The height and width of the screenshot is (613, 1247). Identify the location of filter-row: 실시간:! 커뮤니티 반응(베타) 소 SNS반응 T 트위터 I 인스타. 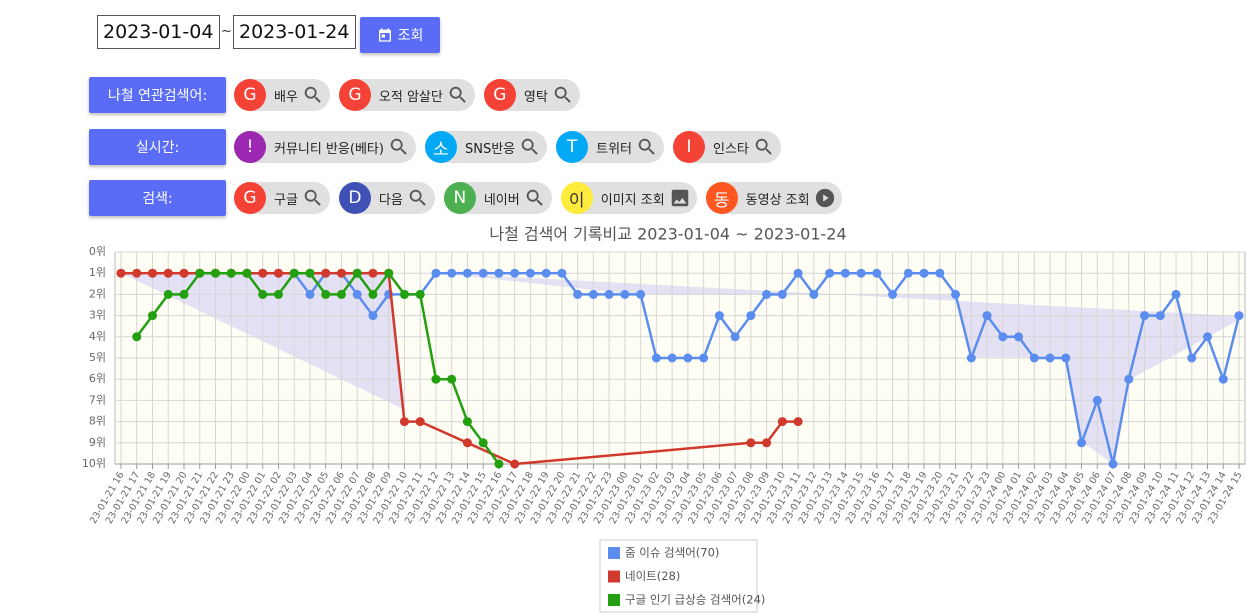
(439, 147).